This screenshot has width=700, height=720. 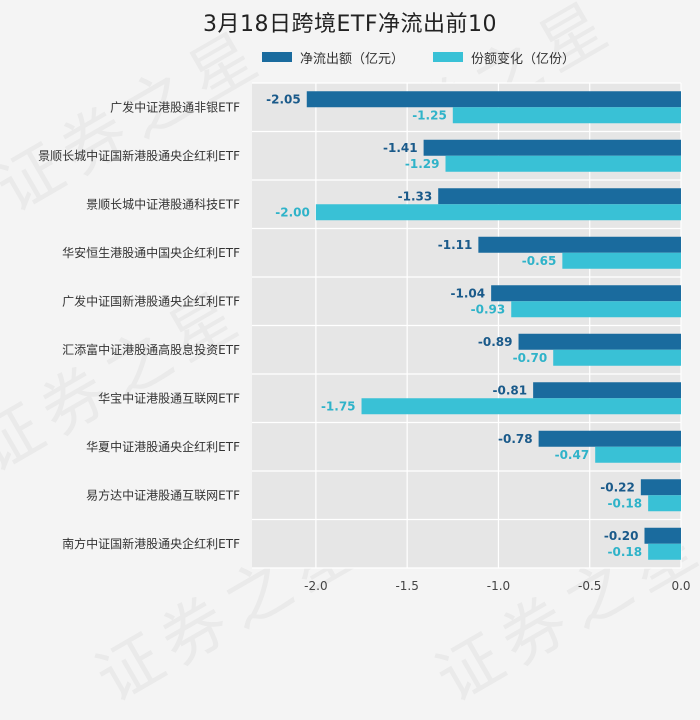 What do you see at coordinates (163, 494) in the screenshot?
I see `category-label: 易方达中证港股通互联网ETF` at bounding box center [163, 494].